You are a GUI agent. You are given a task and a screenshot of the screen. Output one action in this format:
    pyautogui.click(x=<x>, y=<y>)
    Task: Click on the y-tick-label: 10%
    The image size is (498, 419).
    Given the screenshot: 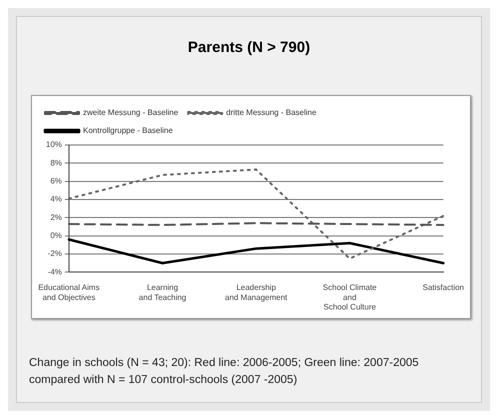 What is the action you would take?
    pyautogui.click(x=54, y=145)
    